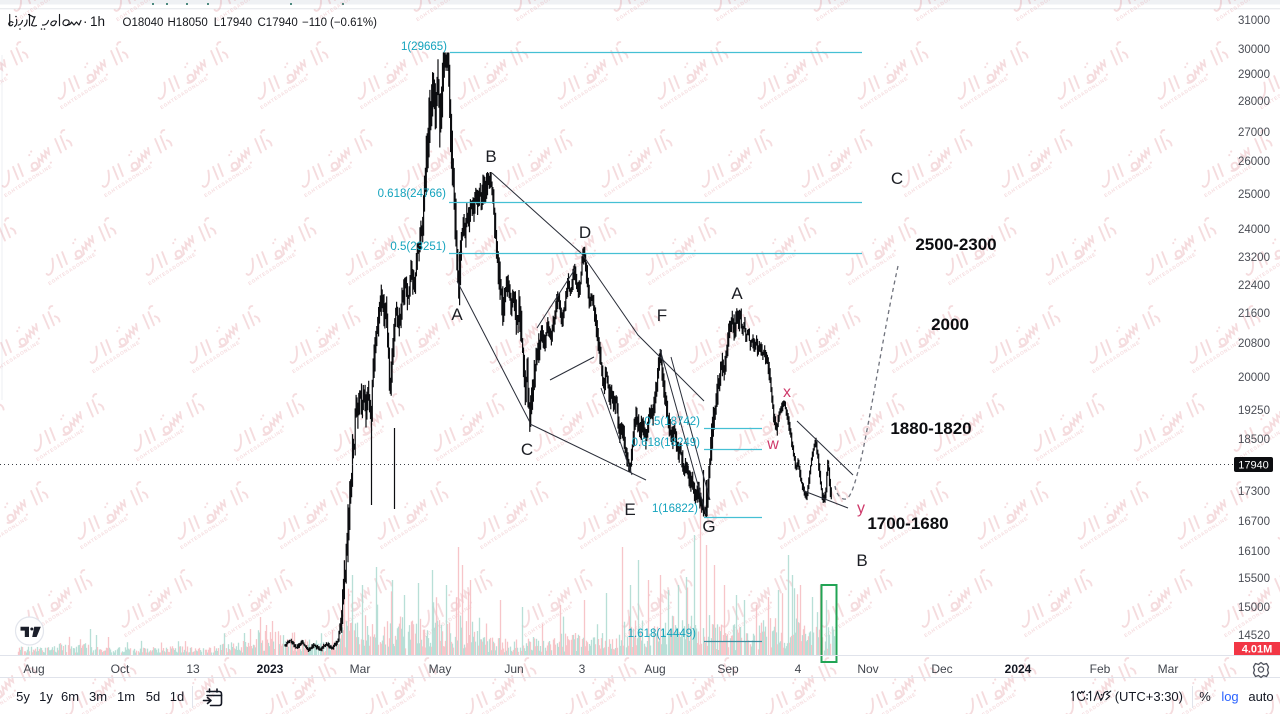 This screenshot has height=714, width=1280. I want to click on svg-text: 5d, so click(153, 696).